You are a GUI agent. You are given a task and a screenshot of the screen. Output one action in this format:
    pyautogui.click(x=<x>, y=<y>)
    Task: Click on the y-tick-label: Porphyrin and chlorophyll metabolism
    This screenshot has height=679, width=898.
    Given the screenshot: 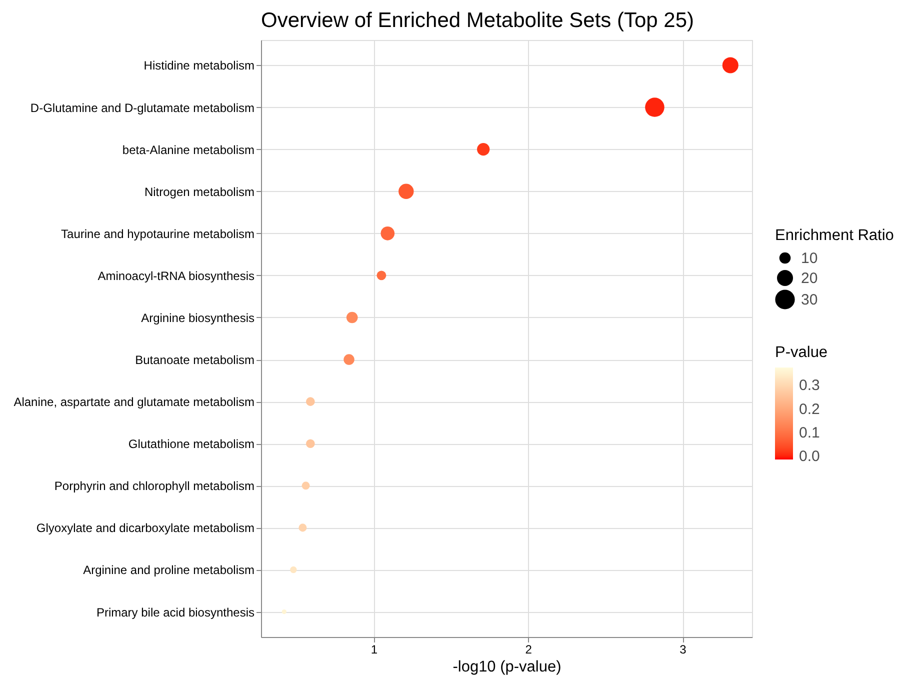 What is the action you would take?
    pyautogui.click(x=154, y=486)
    